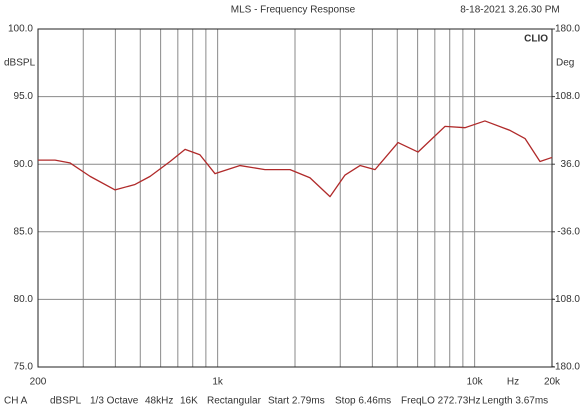 This screenshot has width=588, height=410. Describe the element at coordinates (293, 10) in the screenshot. I see `chart-title: MLS - Frequency Response` at that location.